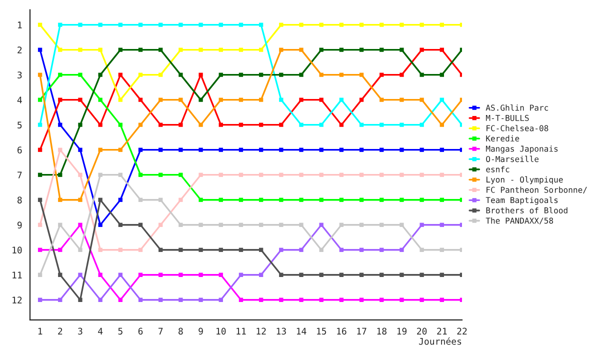  What do you see at coordinates (19, 100) in the screenshot?
I see `y-tick-label: 4` at bounding box center [19, 100].